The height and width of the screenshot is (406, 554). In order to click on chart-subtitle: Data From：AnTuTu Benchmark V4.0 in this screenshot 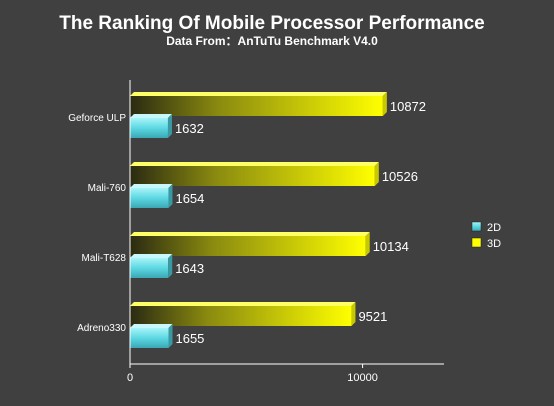, I will do `click(272, 41)`.